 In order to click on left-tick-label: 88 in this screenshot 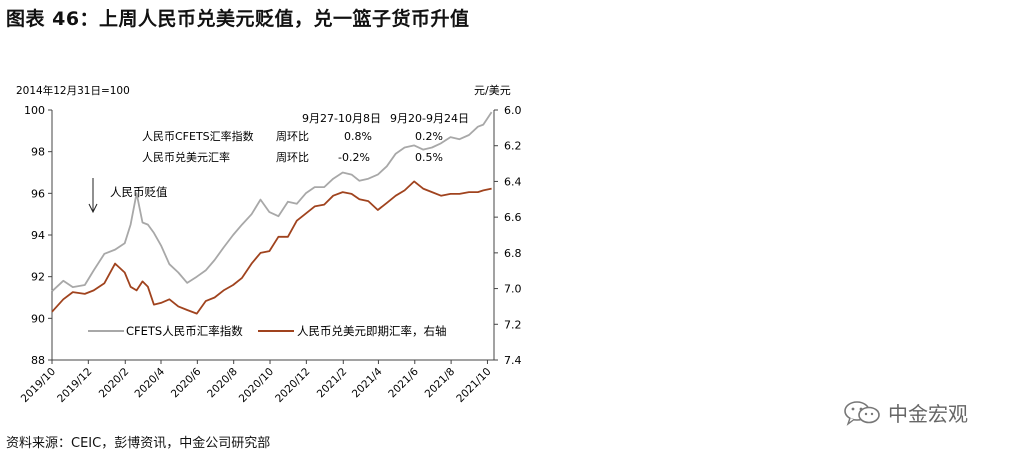, I will do `click(38, 360)`.